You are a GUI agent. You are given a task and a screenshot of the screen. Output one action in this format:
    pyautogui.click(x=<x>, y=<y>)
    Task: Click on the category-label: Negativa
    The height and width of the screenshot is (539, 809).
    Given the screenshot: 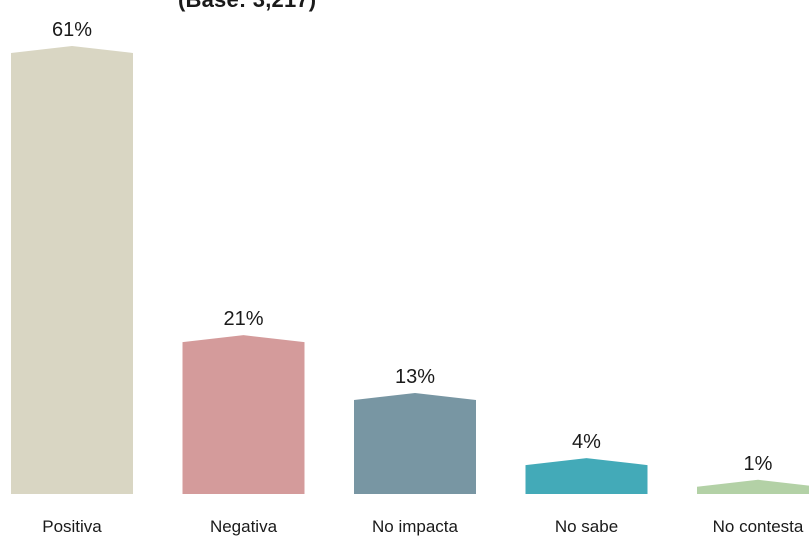 What is the action you would take?
    pyautogui.click(x=244, y=526)
    